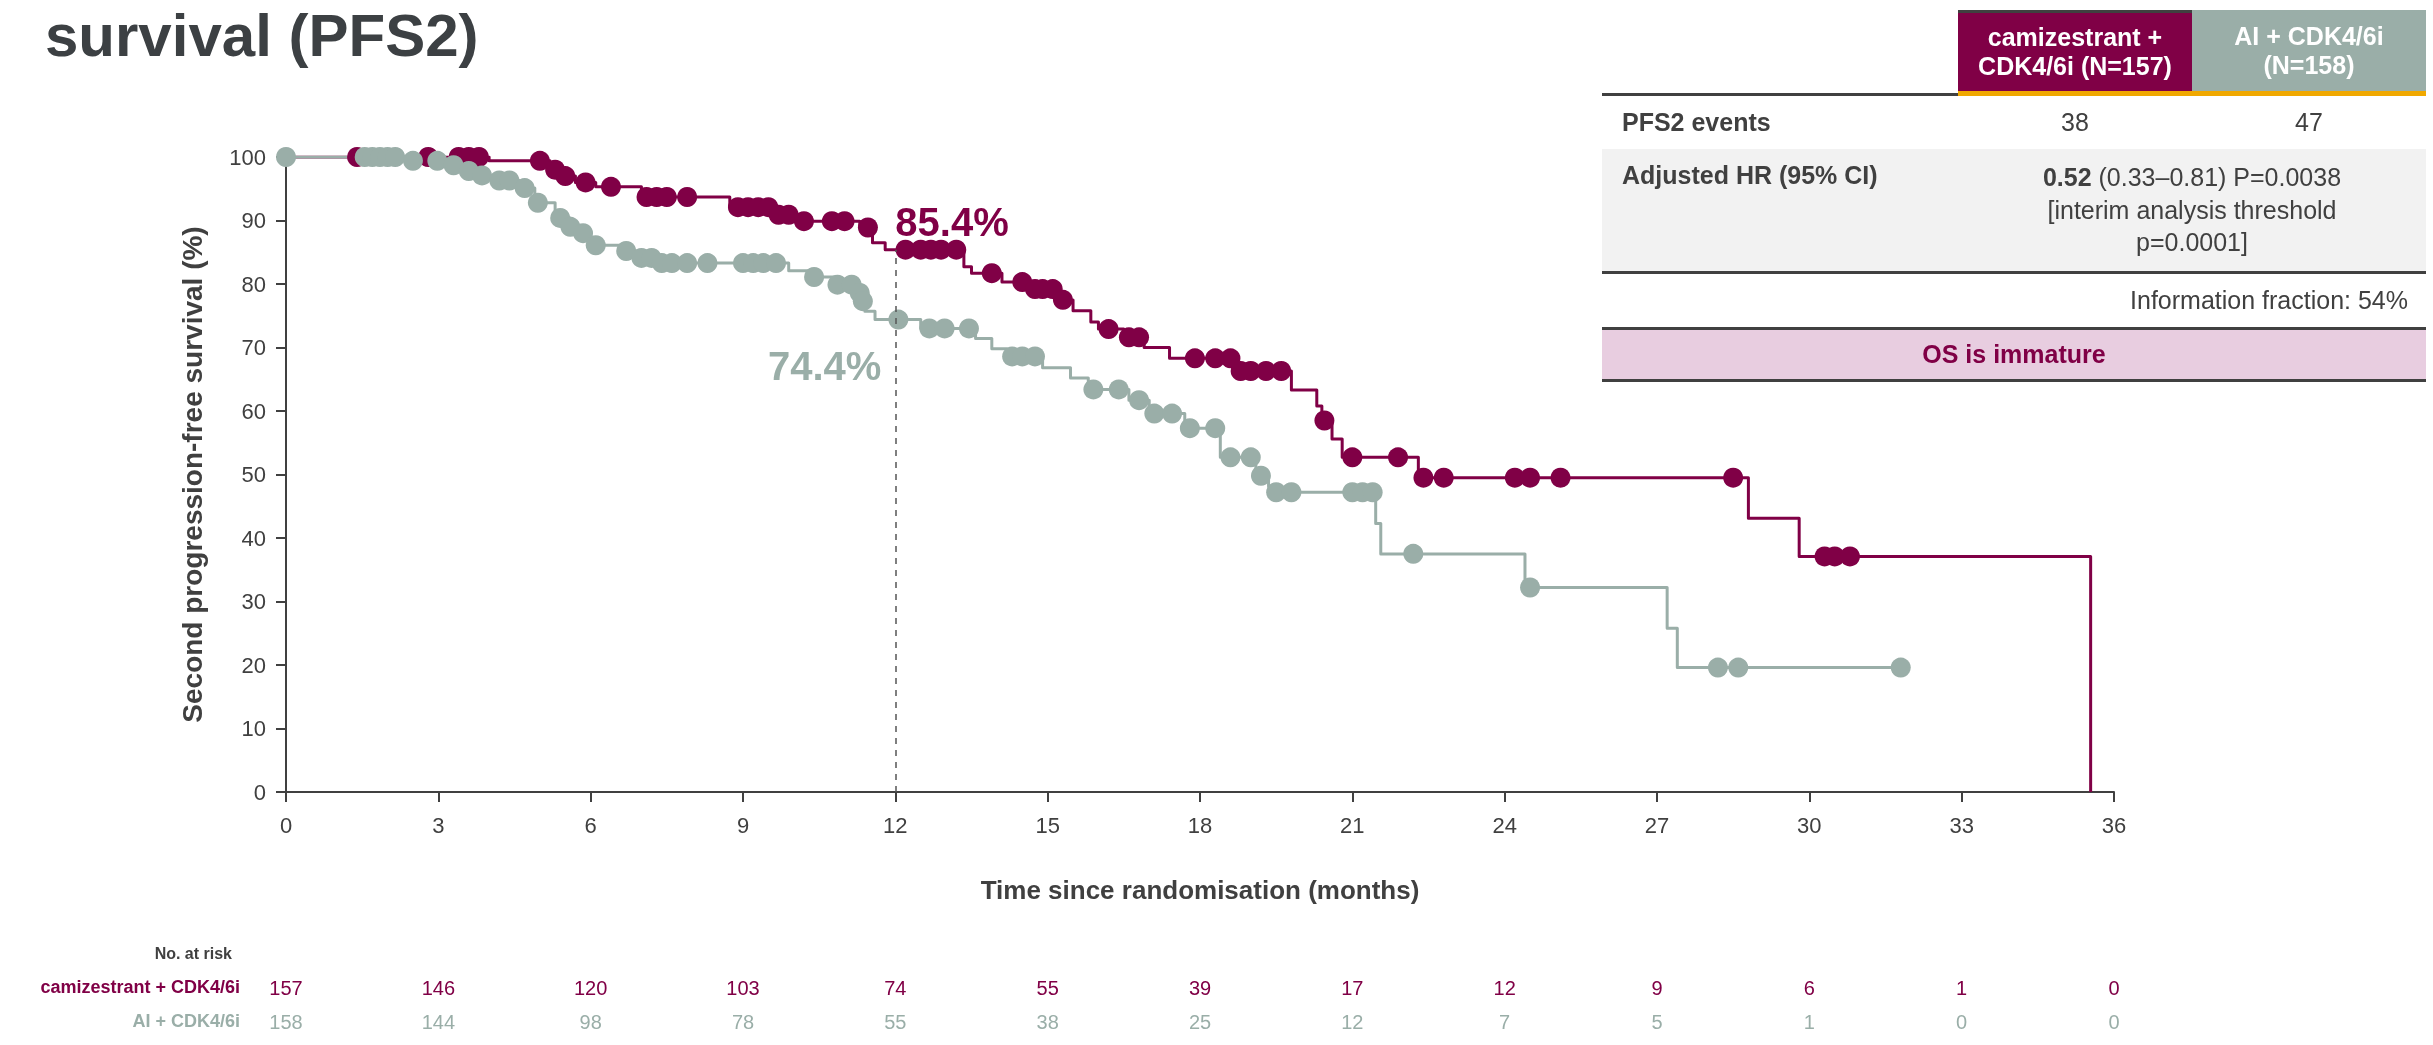 The height and width of the screenshot is (1045, 2433). Describe the element at coordinates (286, 988) in the screenshot. I see `text: 157` at that location.